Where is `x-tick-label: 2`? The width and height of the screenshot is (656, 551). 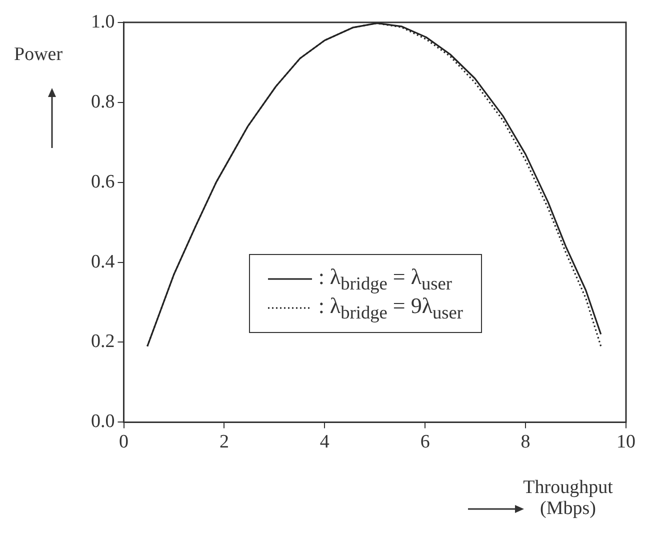 x-tick-label: 2 is located at coordinates (224, 442).